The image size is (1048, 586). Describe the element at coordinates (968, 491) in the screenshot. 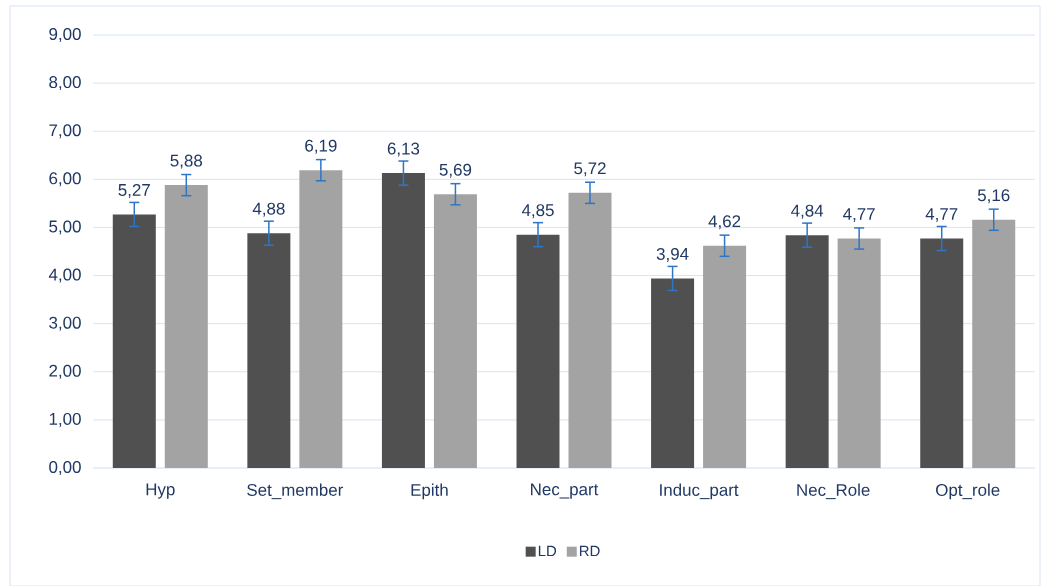

I see `x-tick-label: Opt_role` at that location.